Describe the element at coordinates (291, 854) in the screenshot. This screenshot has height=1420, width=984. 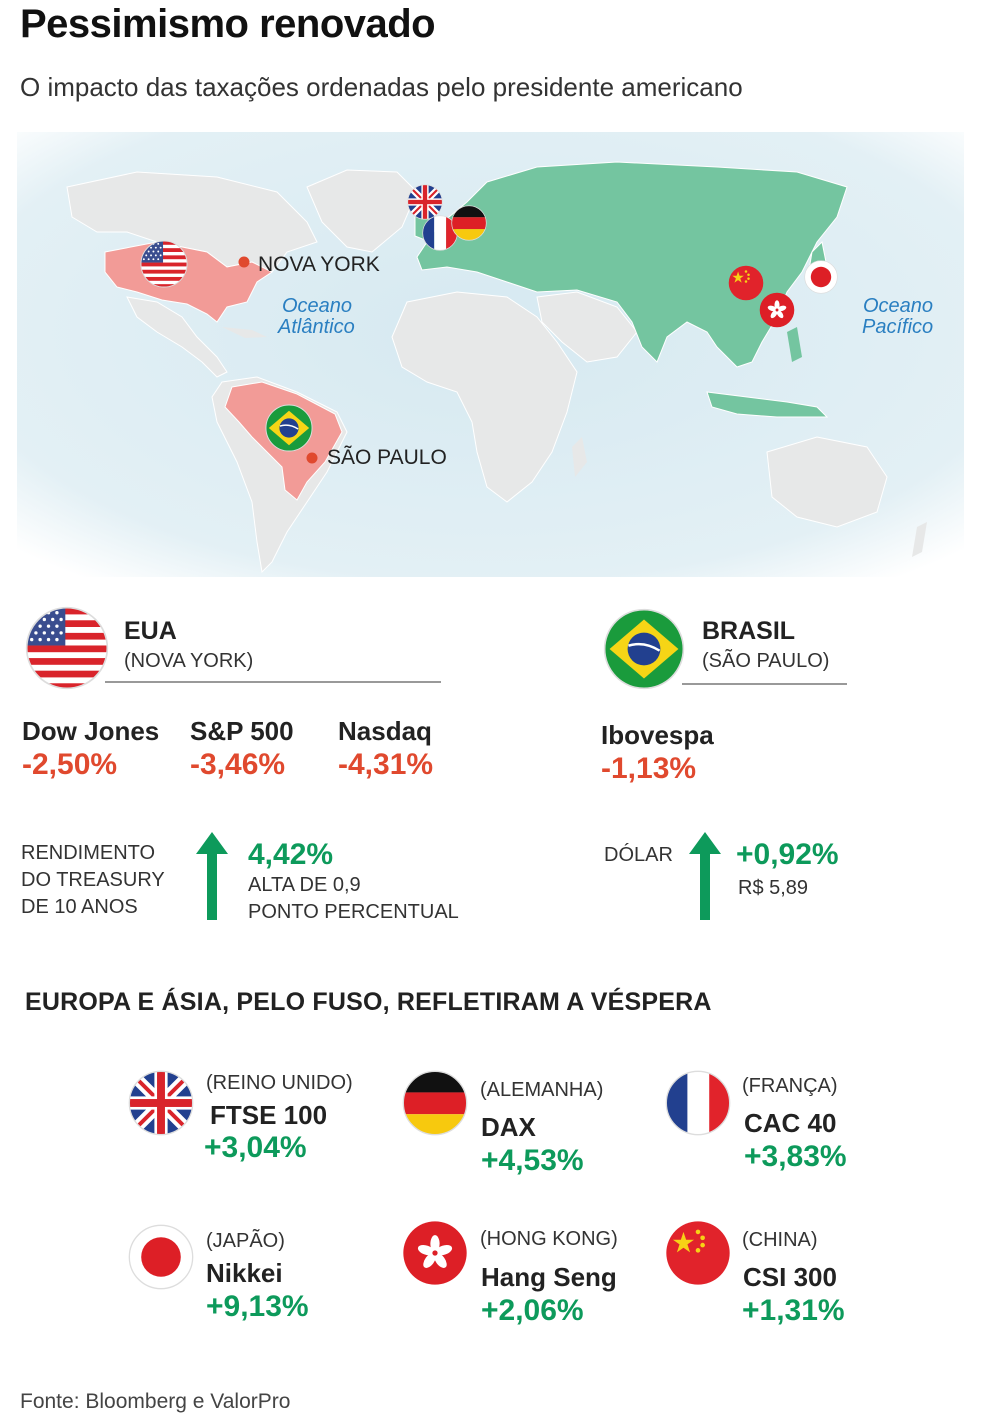
I see `treasury-value: 4,42%` at that location.